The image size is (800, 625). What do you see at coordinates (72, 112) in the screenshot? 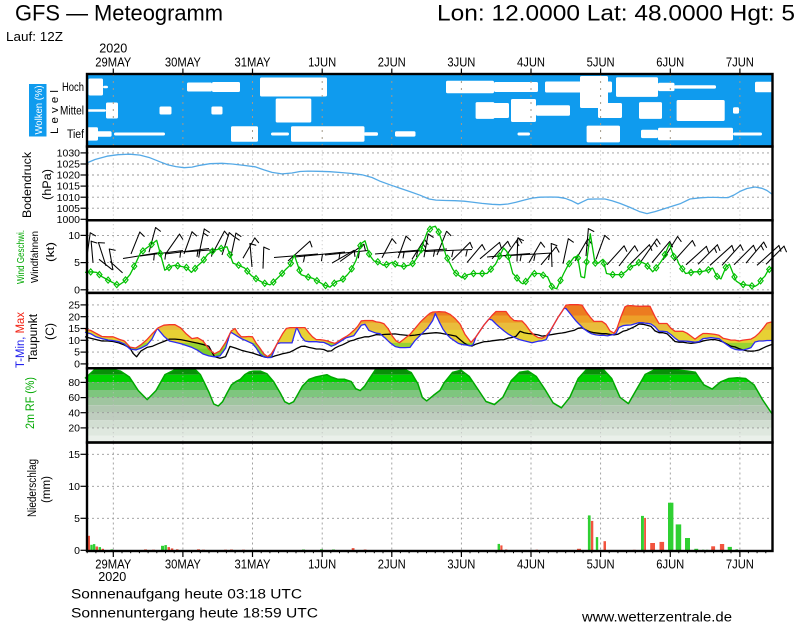
I see `svg-text: Mittel` at bounding box center [72, 112].